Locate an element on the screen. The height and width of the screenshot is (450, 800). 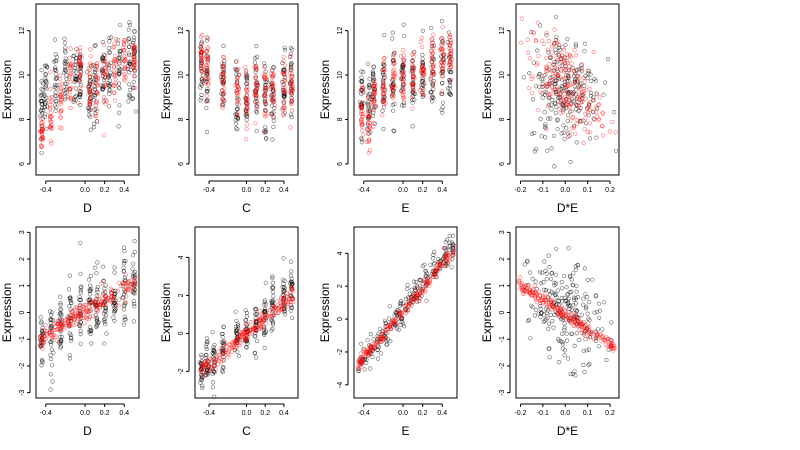
y-tick-label: 8 is located at coordinates (22, 119).